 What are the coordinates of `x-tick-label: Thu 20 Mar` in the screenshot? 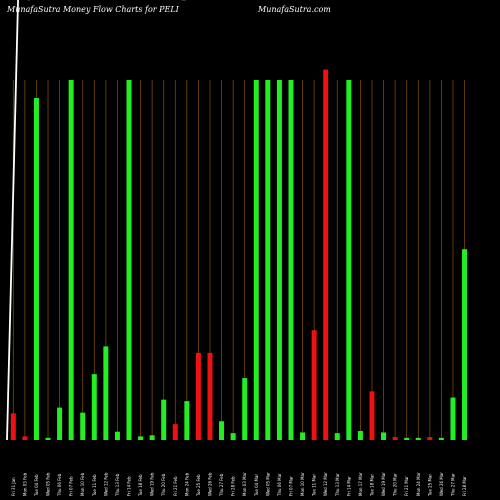 It's located at (395, 485).